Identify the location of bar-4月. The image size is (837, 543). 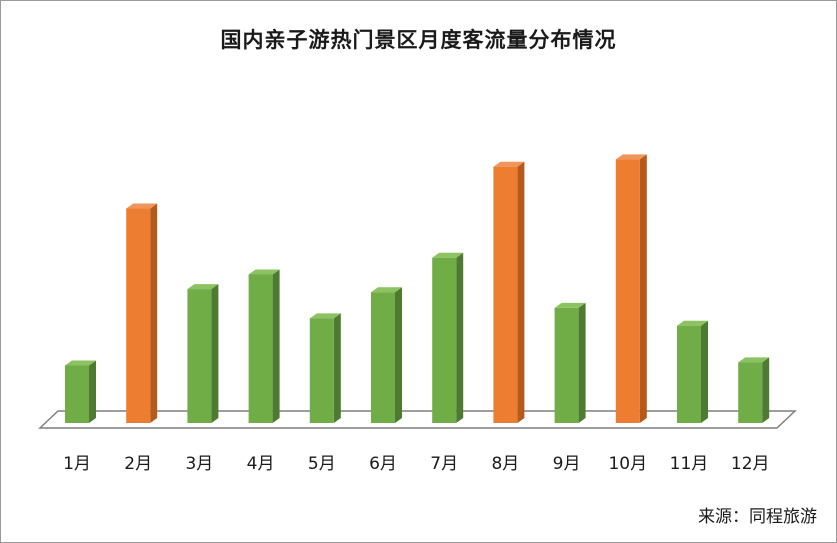
(264, 346).